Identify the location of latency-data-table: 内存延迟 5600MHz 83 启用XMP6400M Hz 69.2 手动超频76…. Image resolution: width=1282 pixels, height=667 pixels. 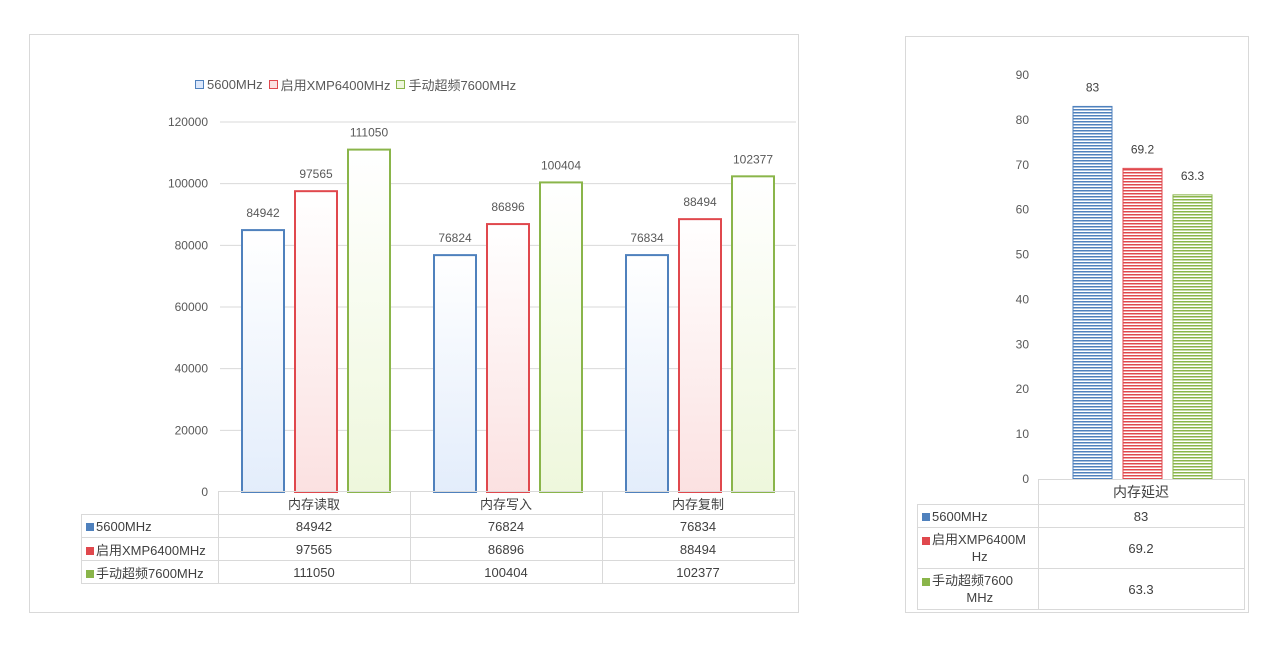
(1081, 544).